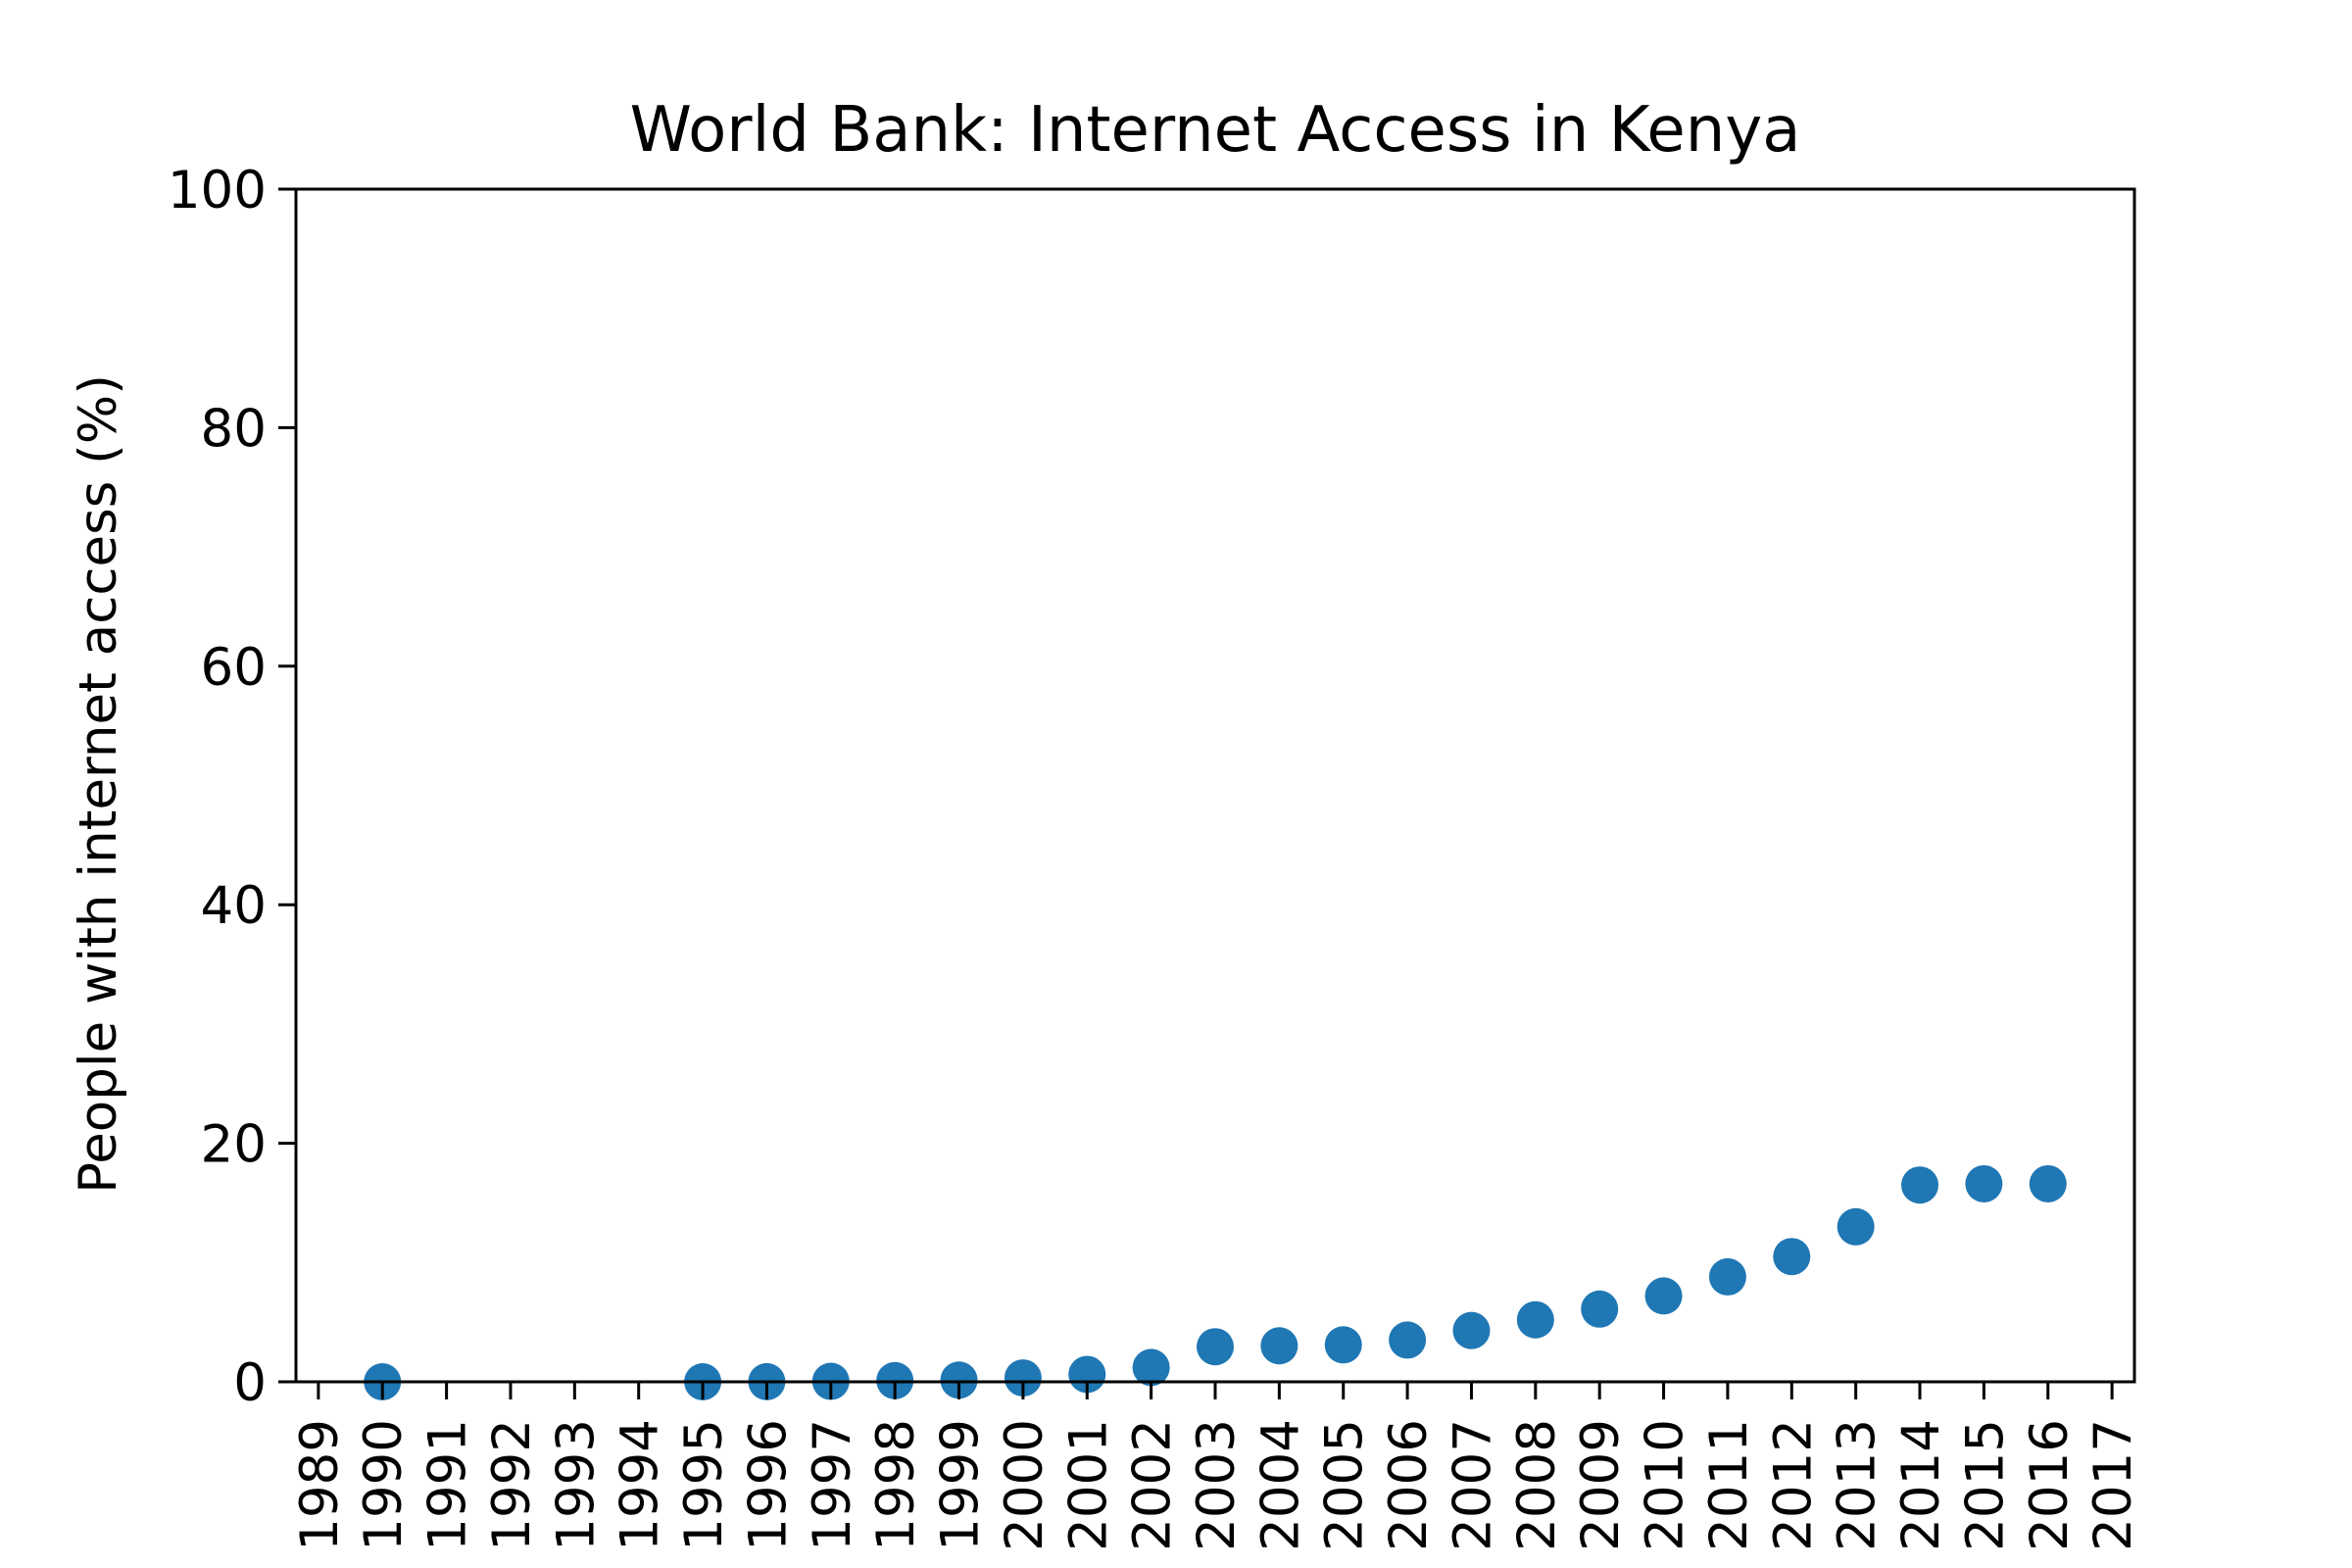 The image size is (2352, 1568). What do you see at coordinates (832, 1485) in the screenshot?
I see `x-tick-label: 1997` at bounding box center [832, 1485].